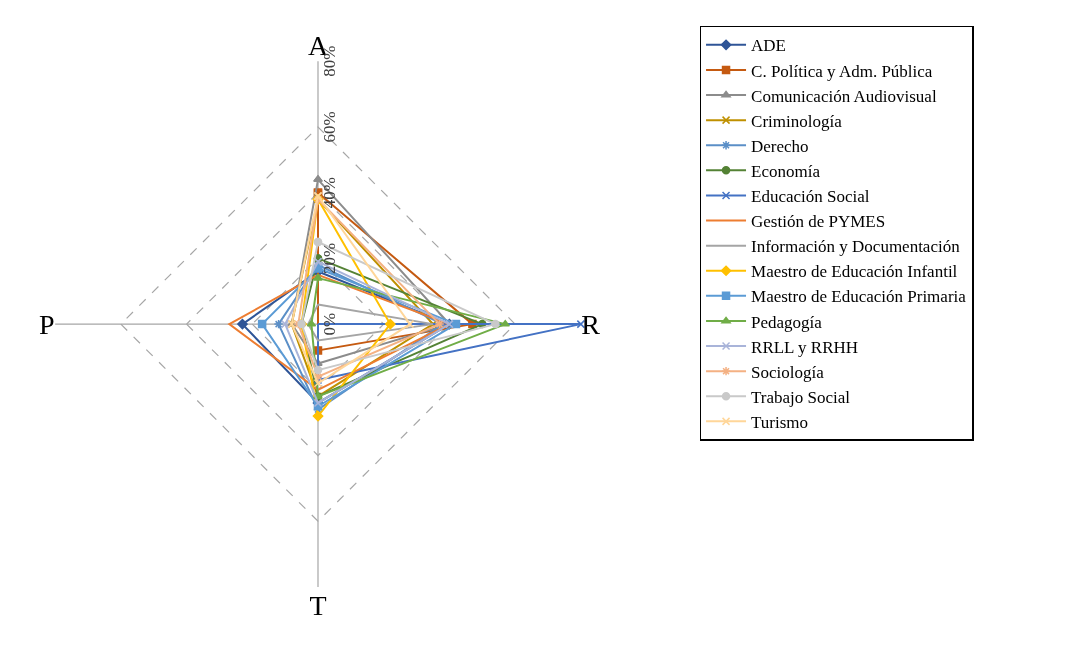  I want to click on legend-label: Maestro de Educación Infantil, so click(854, 272).